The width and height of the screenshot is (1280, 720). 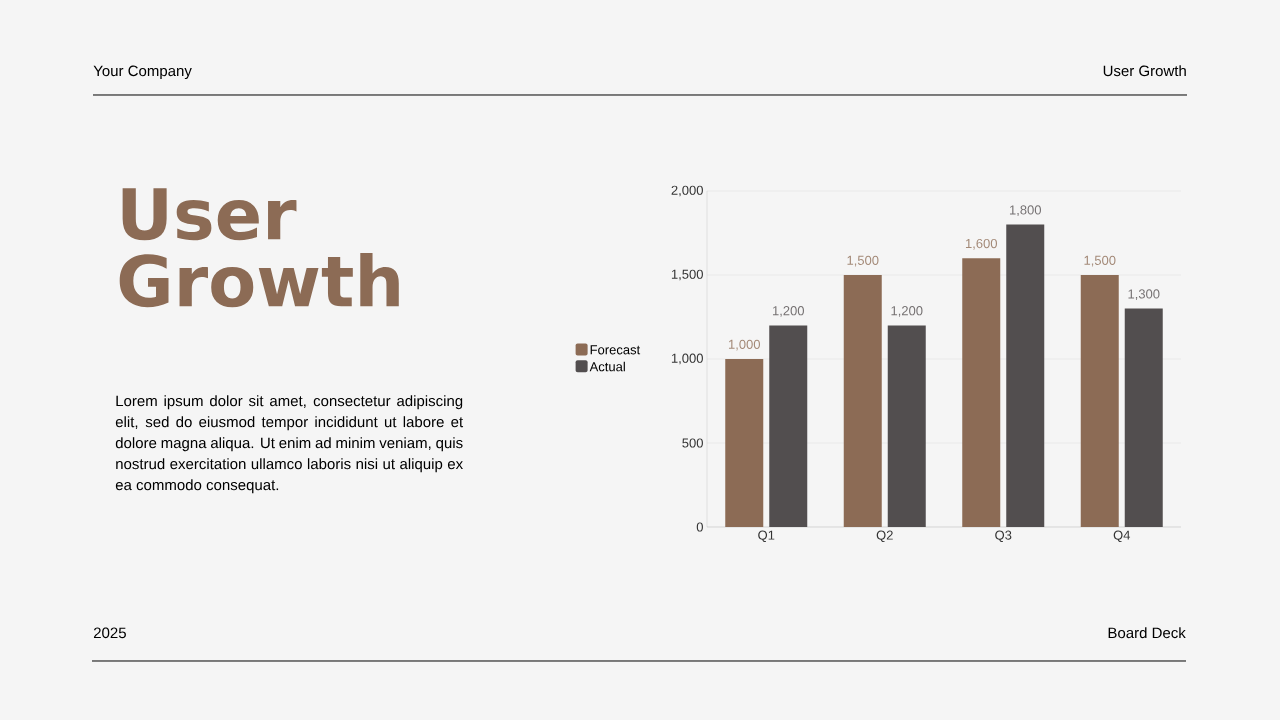 What do you see at coordinates (109, 633) in the screenshot?
I see `text: 2025` at bounding box center [109, 633].